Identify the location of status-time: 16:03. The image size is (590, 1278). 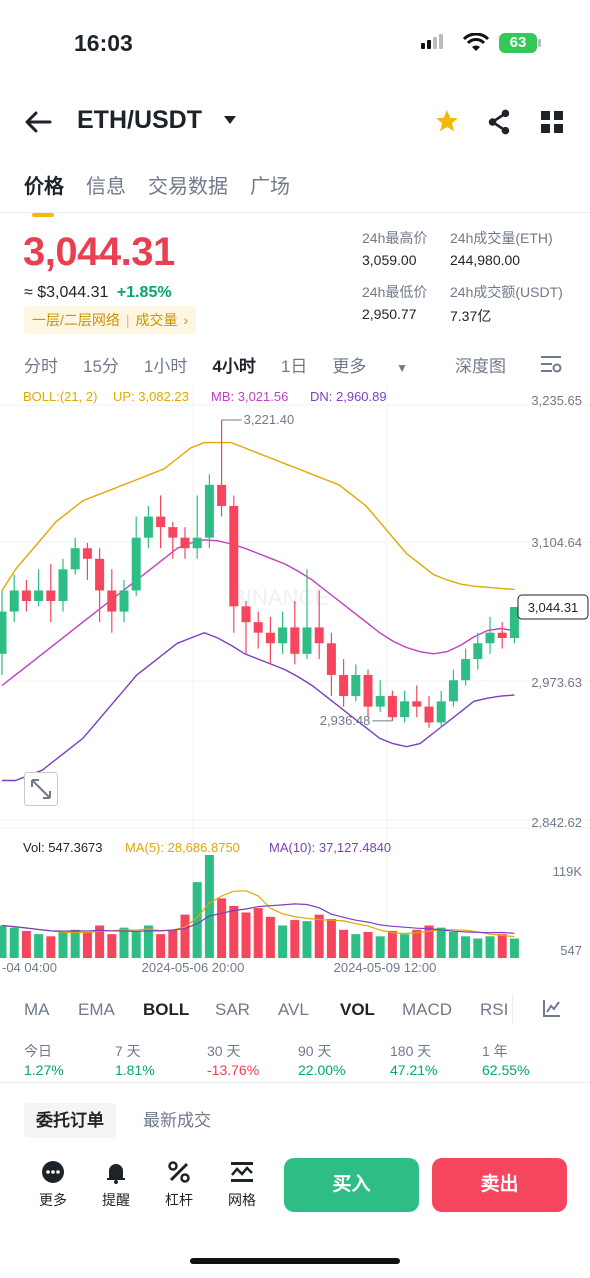
(103, 43).